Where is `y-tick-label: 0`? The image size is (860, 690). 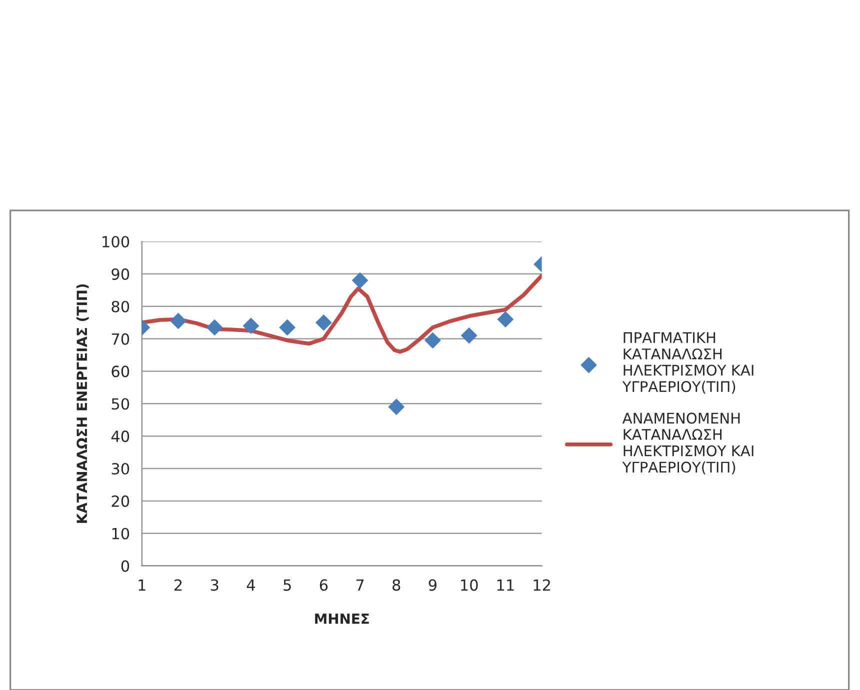 y-tick-label: 0 is located at coordinates (125, 566).